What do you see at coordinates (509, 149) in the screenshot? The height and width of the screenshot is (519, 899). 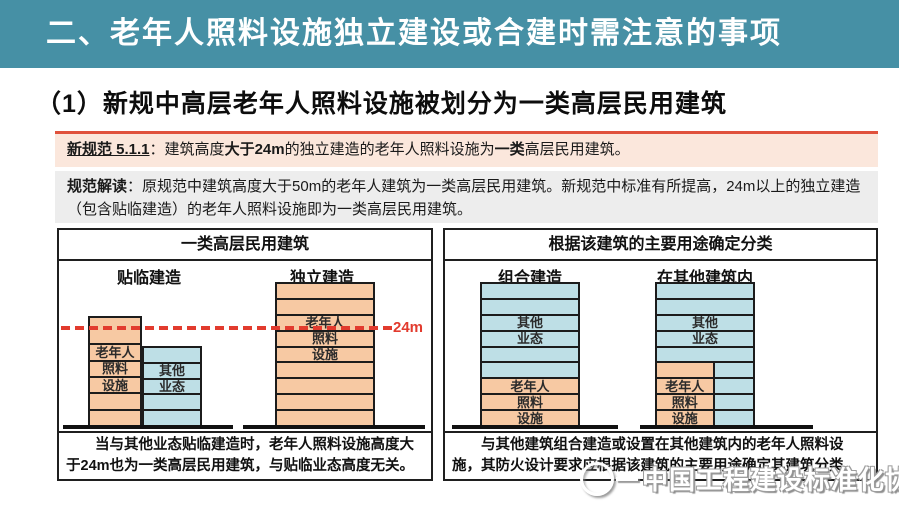 I see `regulation-bold-2: 一类` at bounding box center [509, 149].